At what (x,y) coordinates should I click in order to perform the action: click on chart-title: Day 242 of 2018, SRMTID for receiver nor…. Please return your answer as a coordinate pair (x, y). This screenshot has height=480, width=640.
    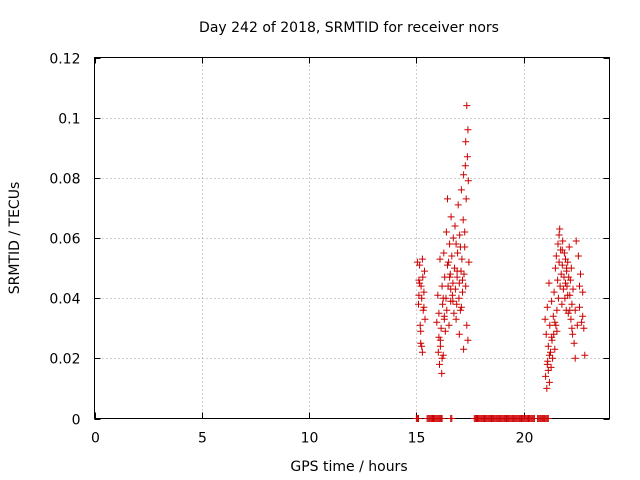
    Looking at the image, I should click on (349, 28).